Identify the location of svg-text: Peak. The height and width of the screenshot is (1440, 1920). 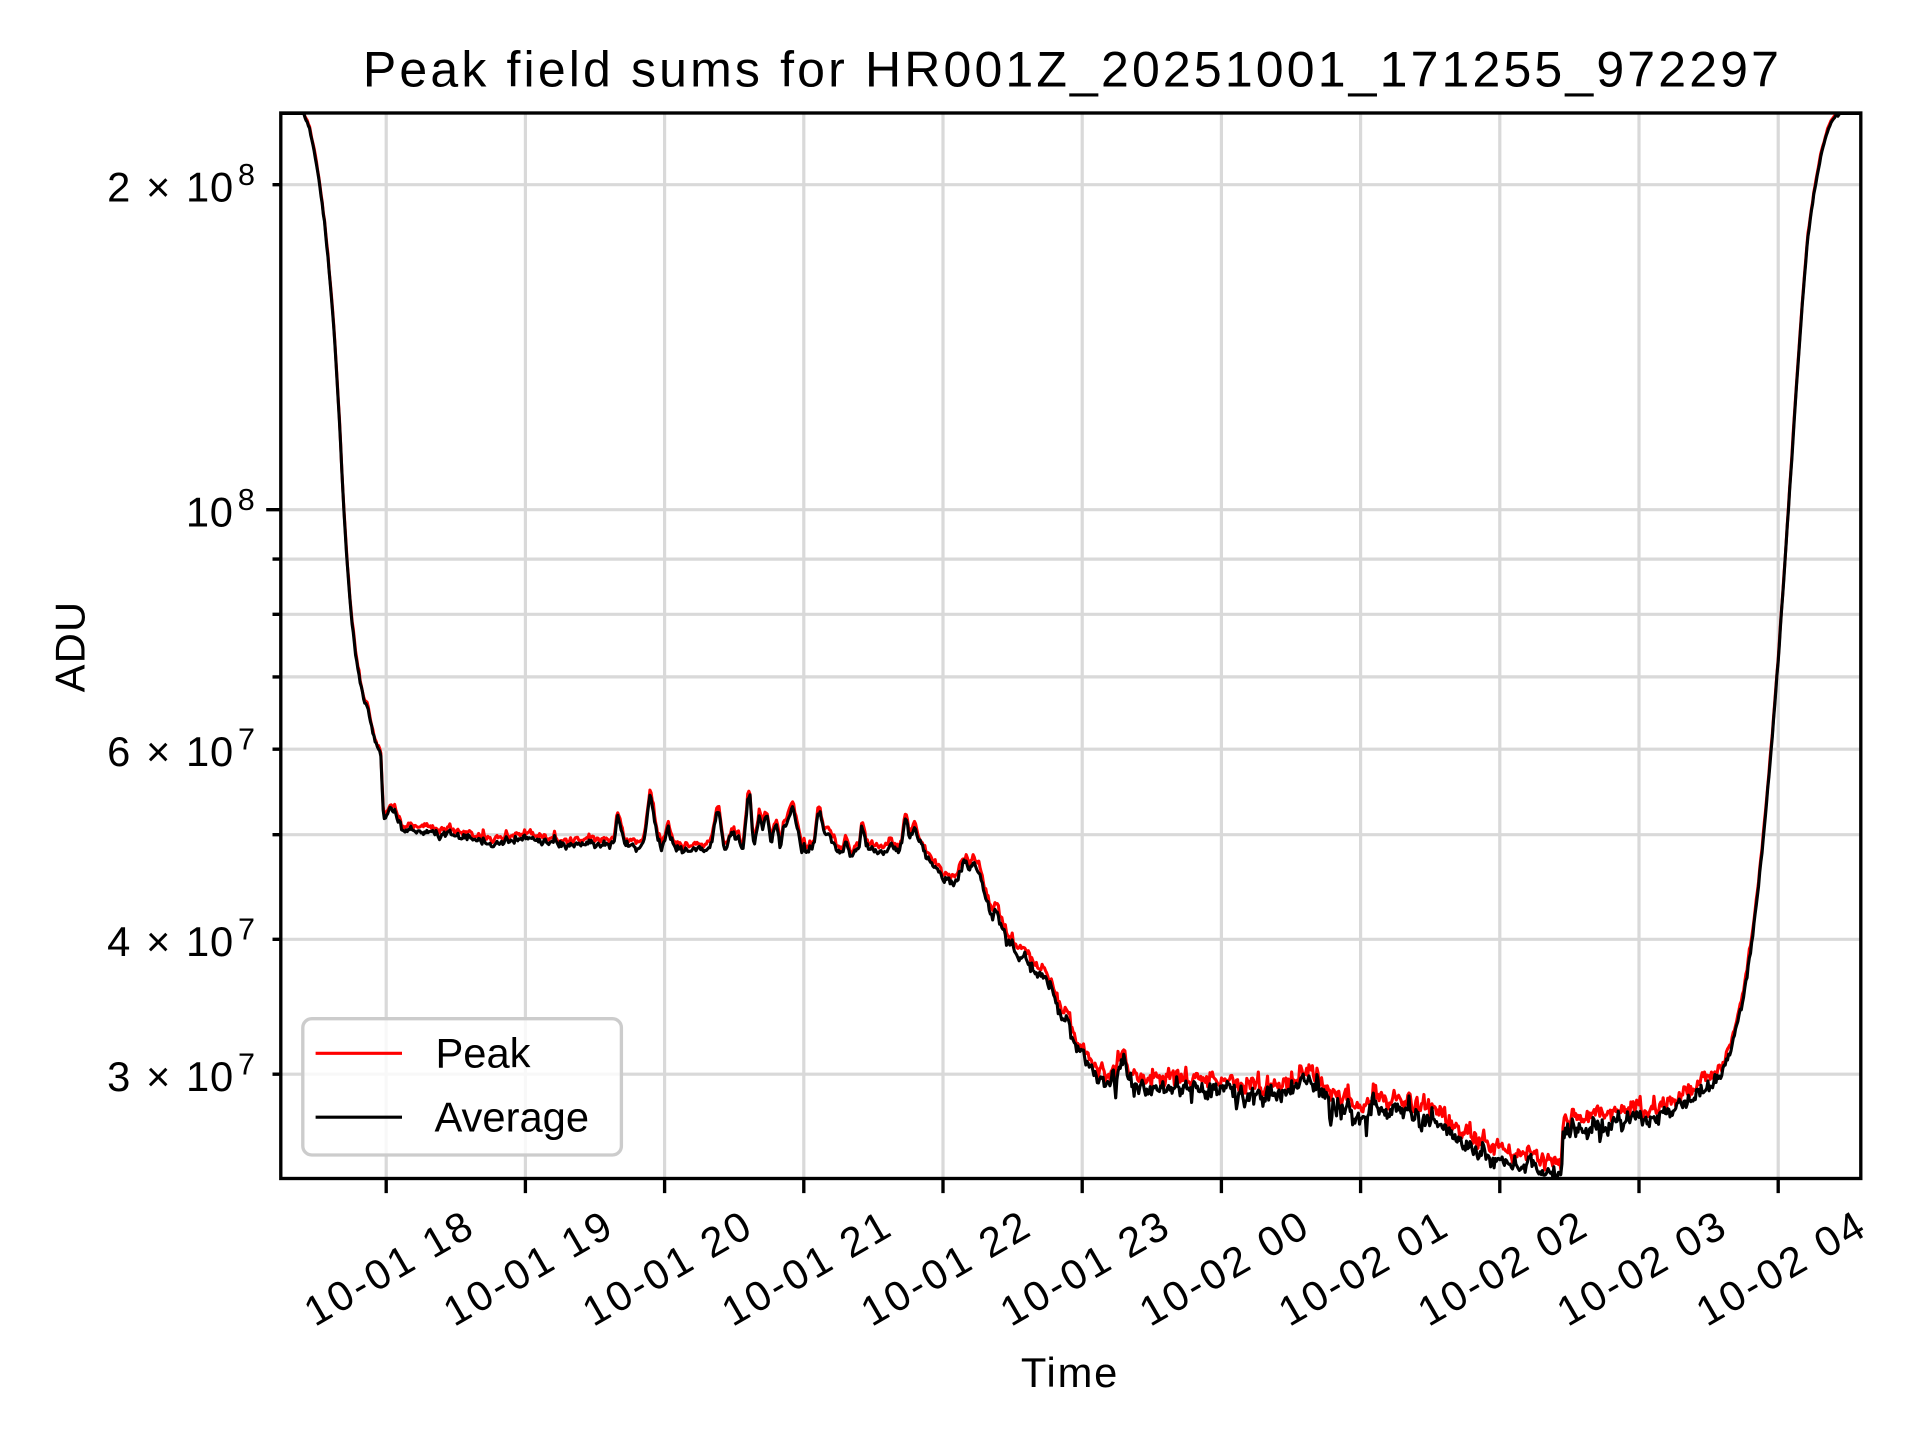
(483, 1053).